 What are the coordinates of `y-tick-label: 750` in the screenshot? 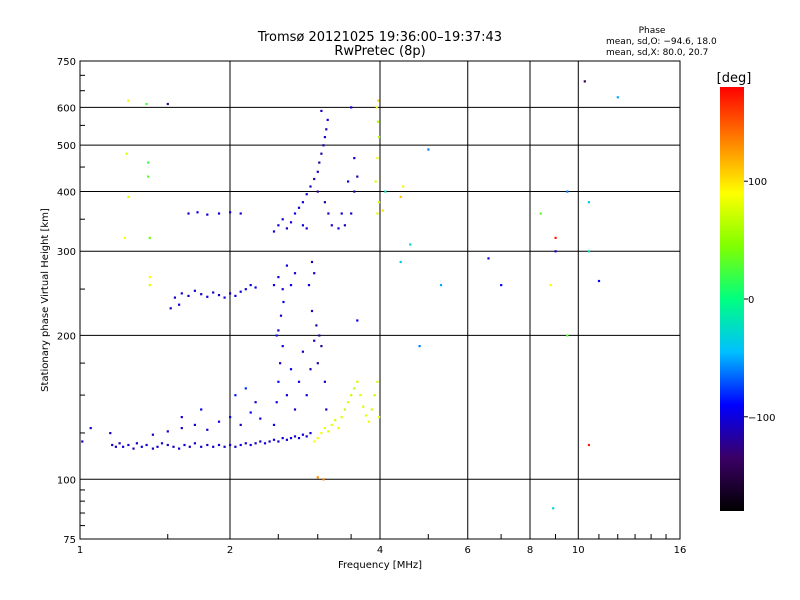 It's located at (66, 62).